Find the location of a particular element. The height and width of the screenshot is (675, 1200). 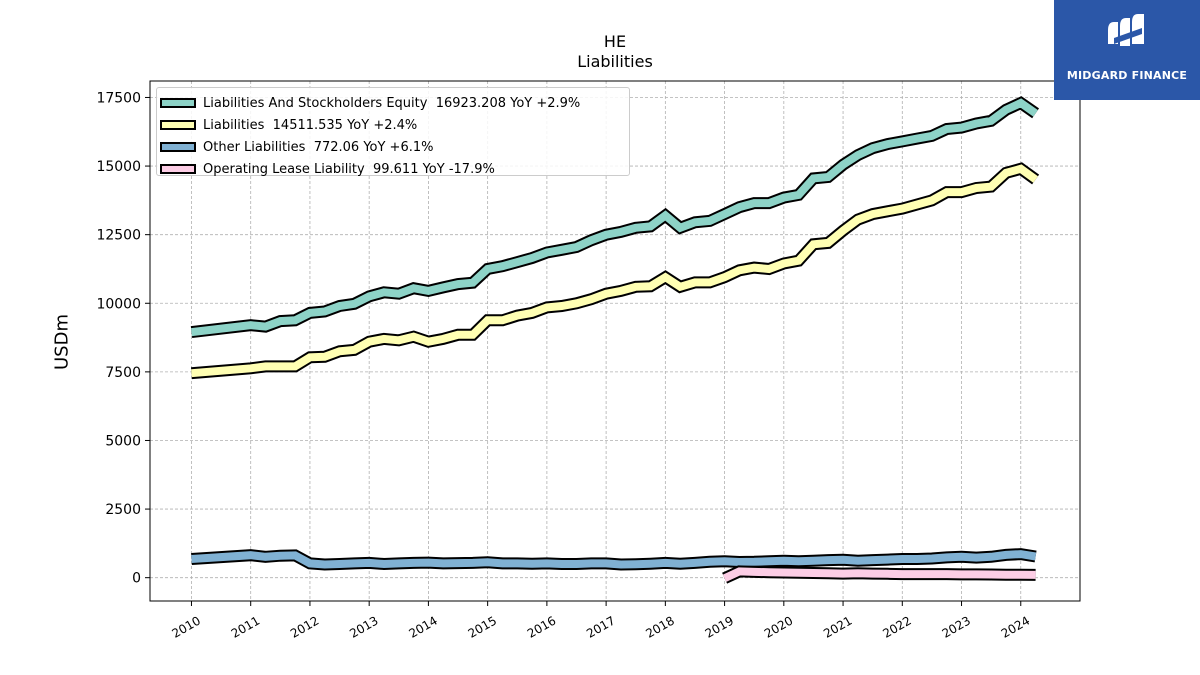

chart-subtitle: Liabilities is located at coordinates (615, 61).